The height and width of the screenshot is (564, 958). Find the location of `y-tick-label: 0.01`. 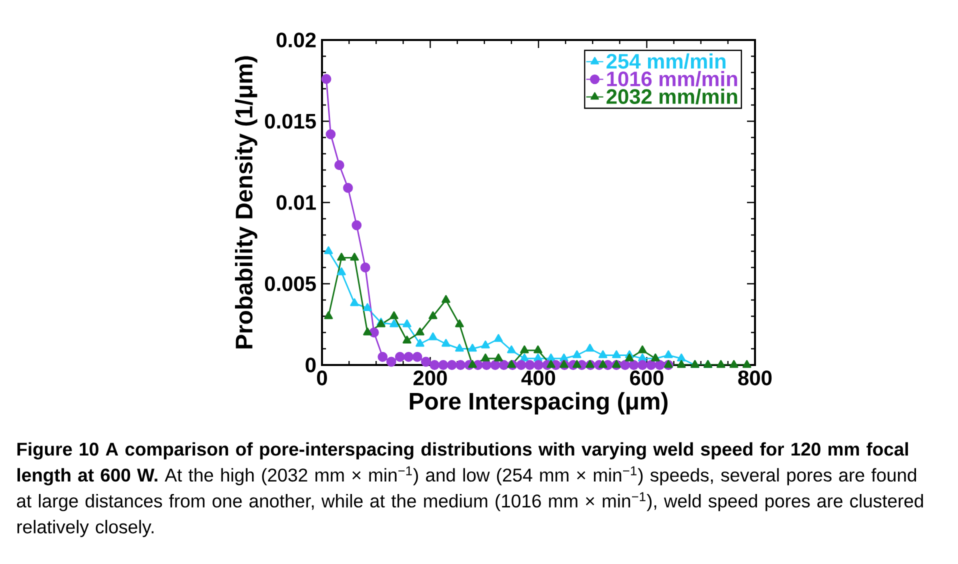

y-tick-label: 0.01 is located at coordinates (296, 202).